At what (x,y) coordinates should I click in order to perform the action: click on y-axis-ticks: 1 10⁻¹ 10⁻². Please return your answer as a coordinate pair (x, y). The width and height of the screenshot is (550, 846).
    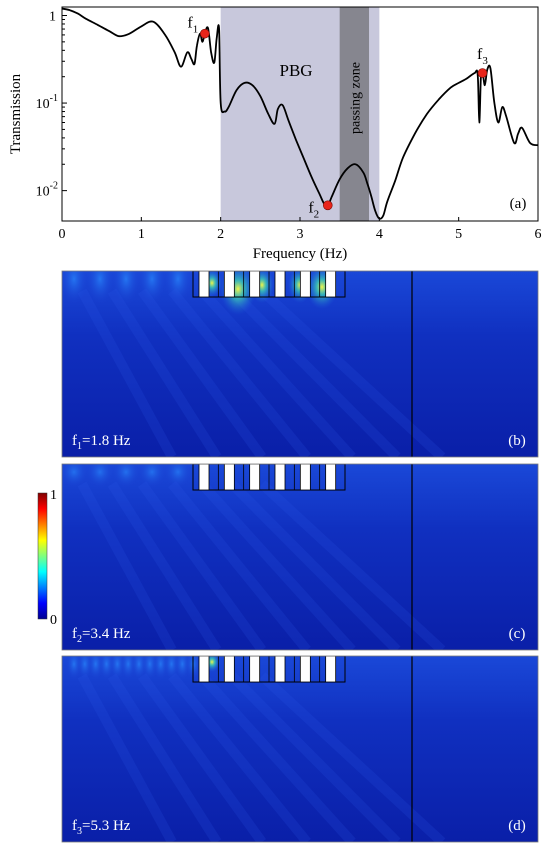
    Looking at the image, I should click on (51, 104).